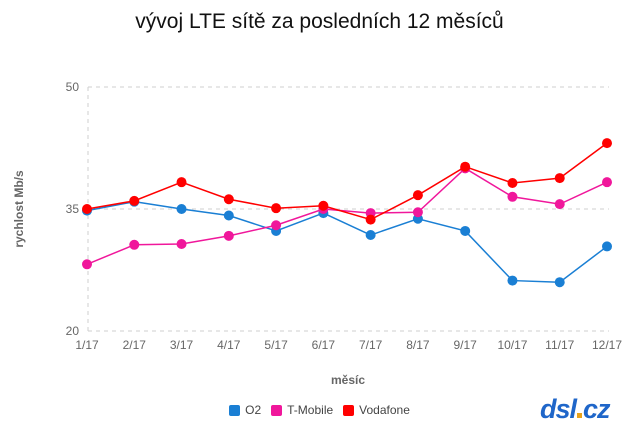 The height and width of the screenshot is (438, 639). Describe the element at coordinates (135, 345) in the screenshot. I see `x-tick-label: 2/17` at that location.